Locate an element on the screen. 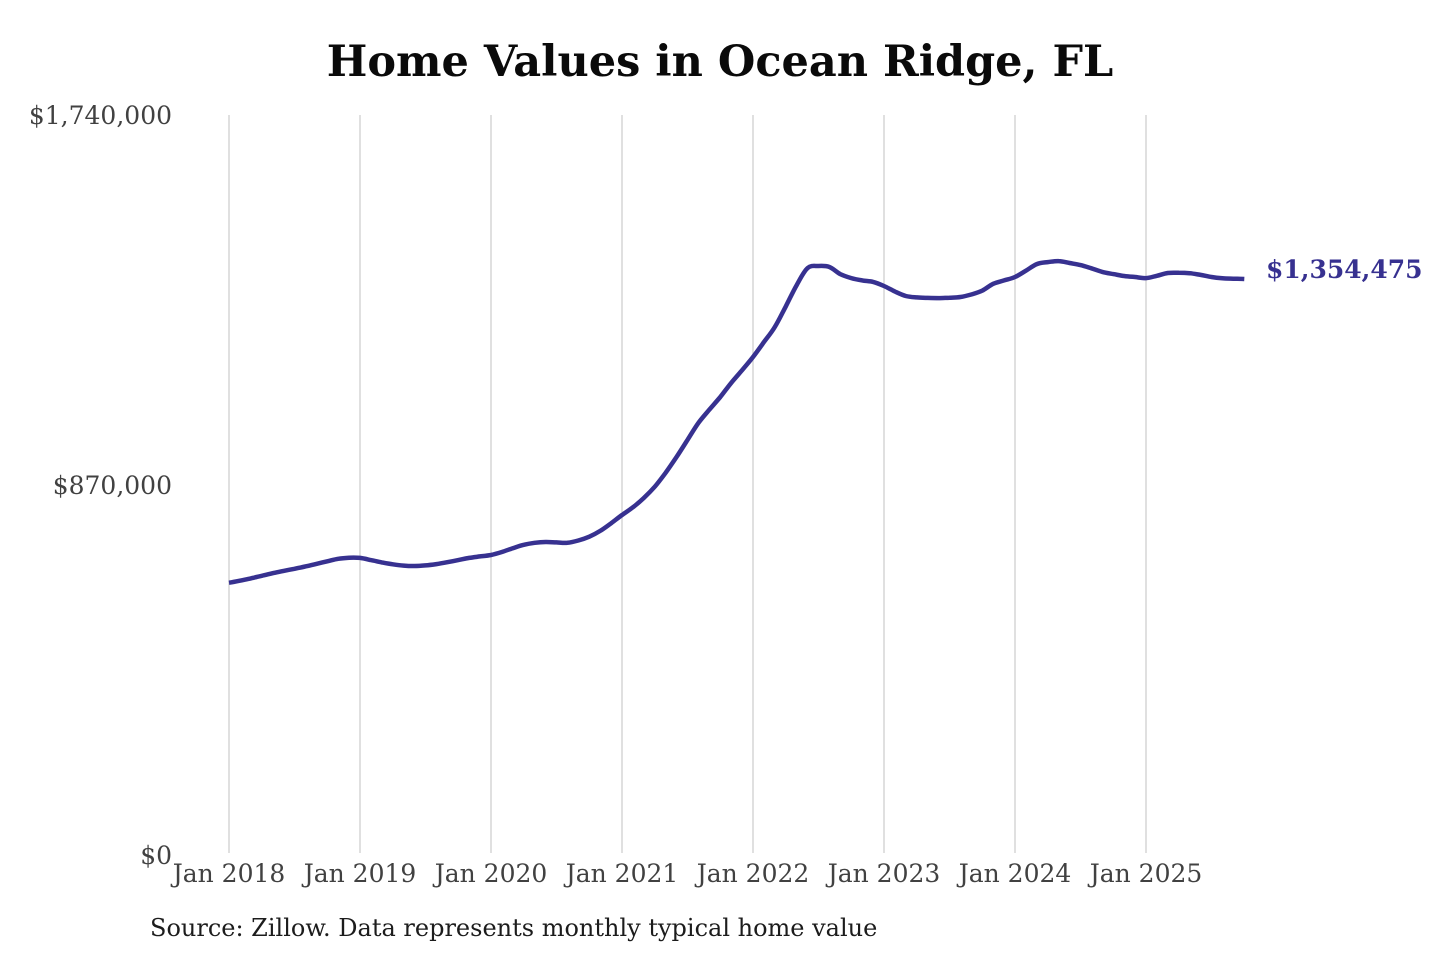  y-tick-label: $1,740,000 is located at coordinates (100, 115).